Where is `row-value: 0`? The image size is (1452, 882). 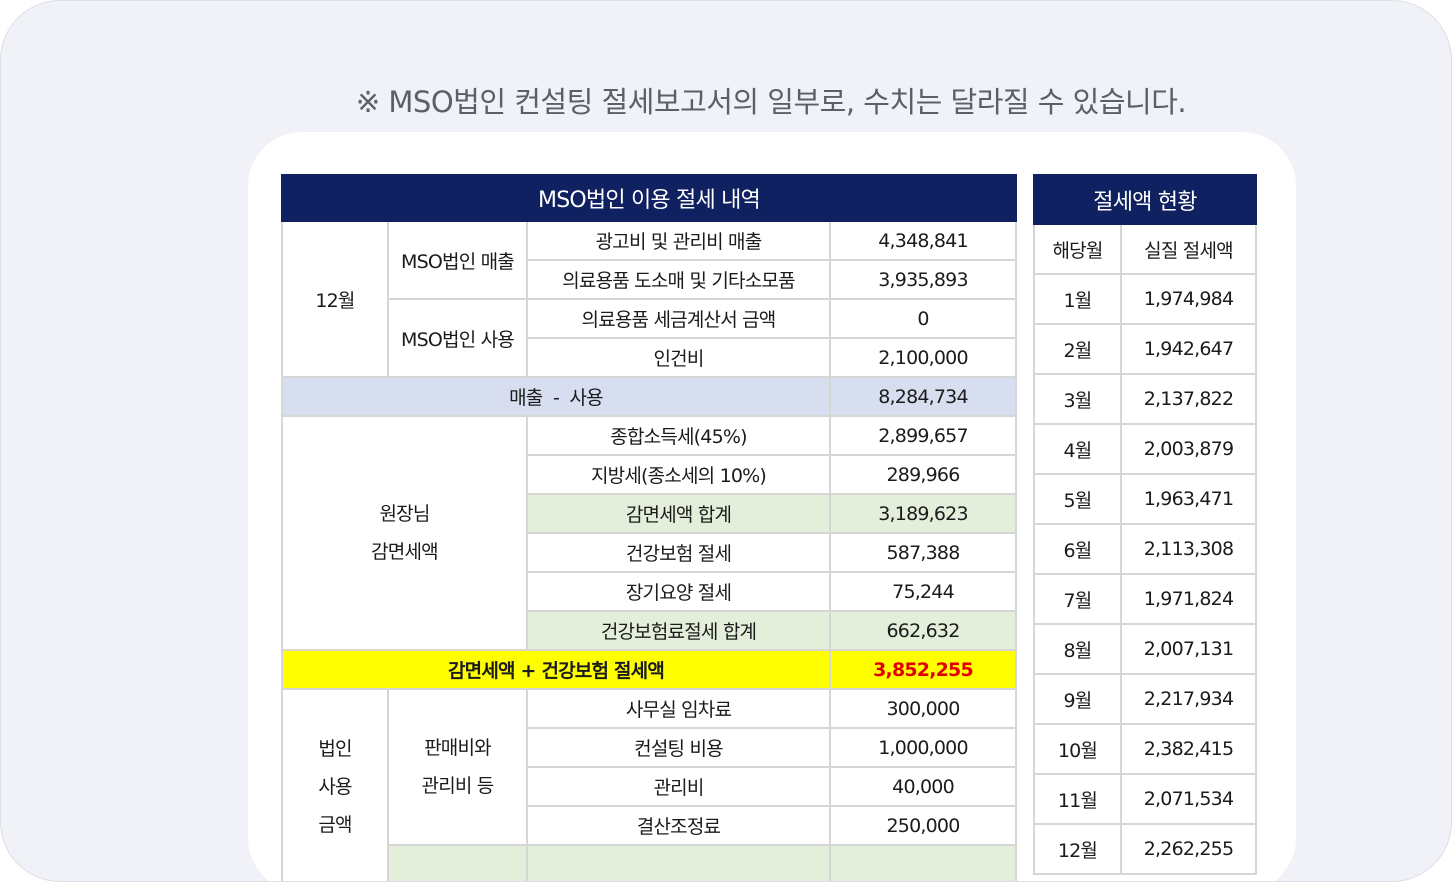 row-value: 0 is located at coordinates (923, 318).